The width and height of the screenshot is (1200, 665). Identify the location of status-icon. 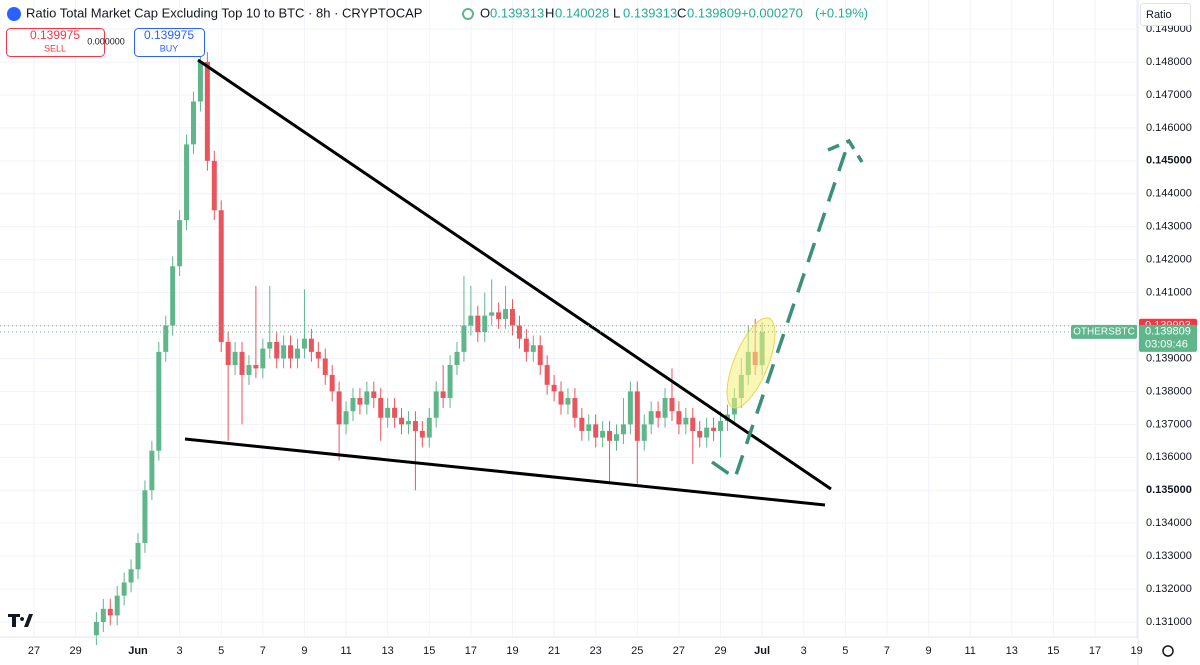
(468, 14).